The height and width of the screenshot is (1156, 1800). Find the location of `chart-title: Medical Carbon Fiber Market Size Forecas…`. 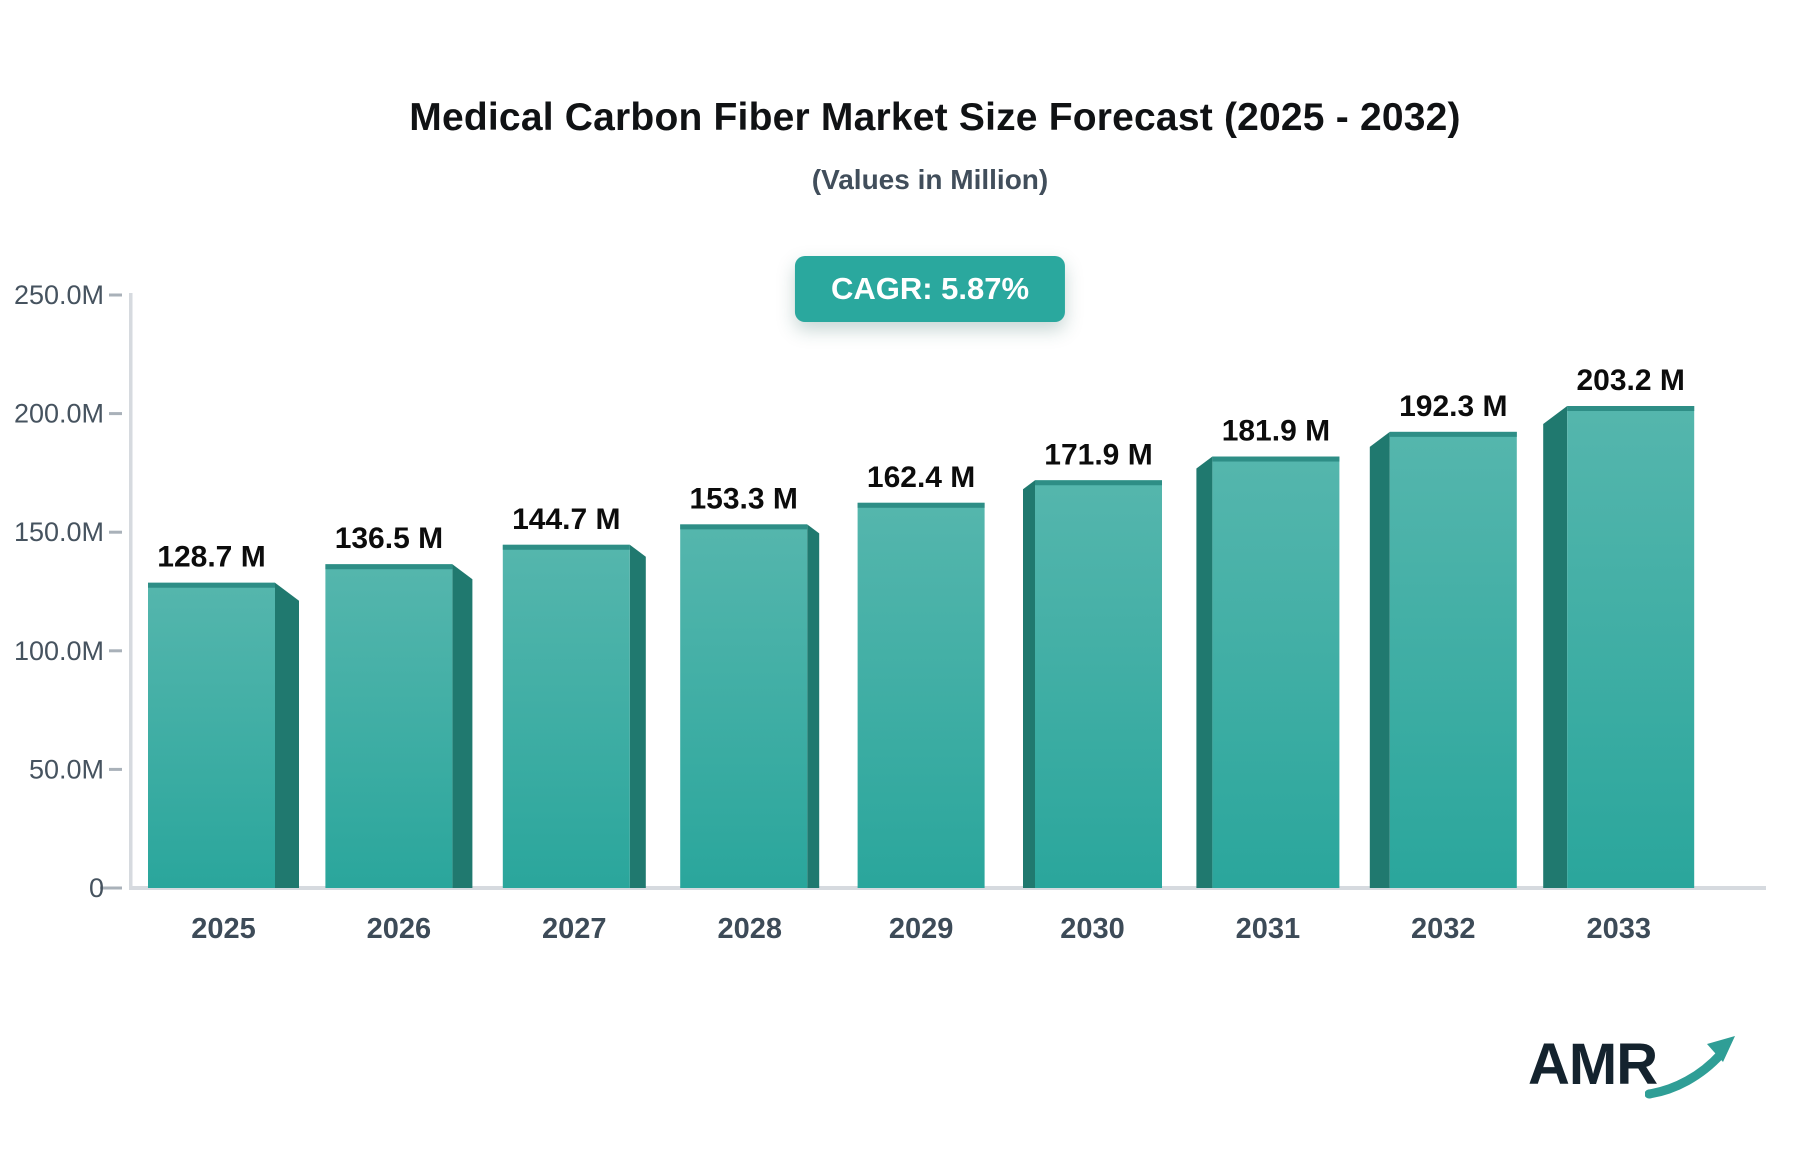

chart-title: Medical Carbon Fiber Market Size Forecas… is located at coordinates (935, 117).